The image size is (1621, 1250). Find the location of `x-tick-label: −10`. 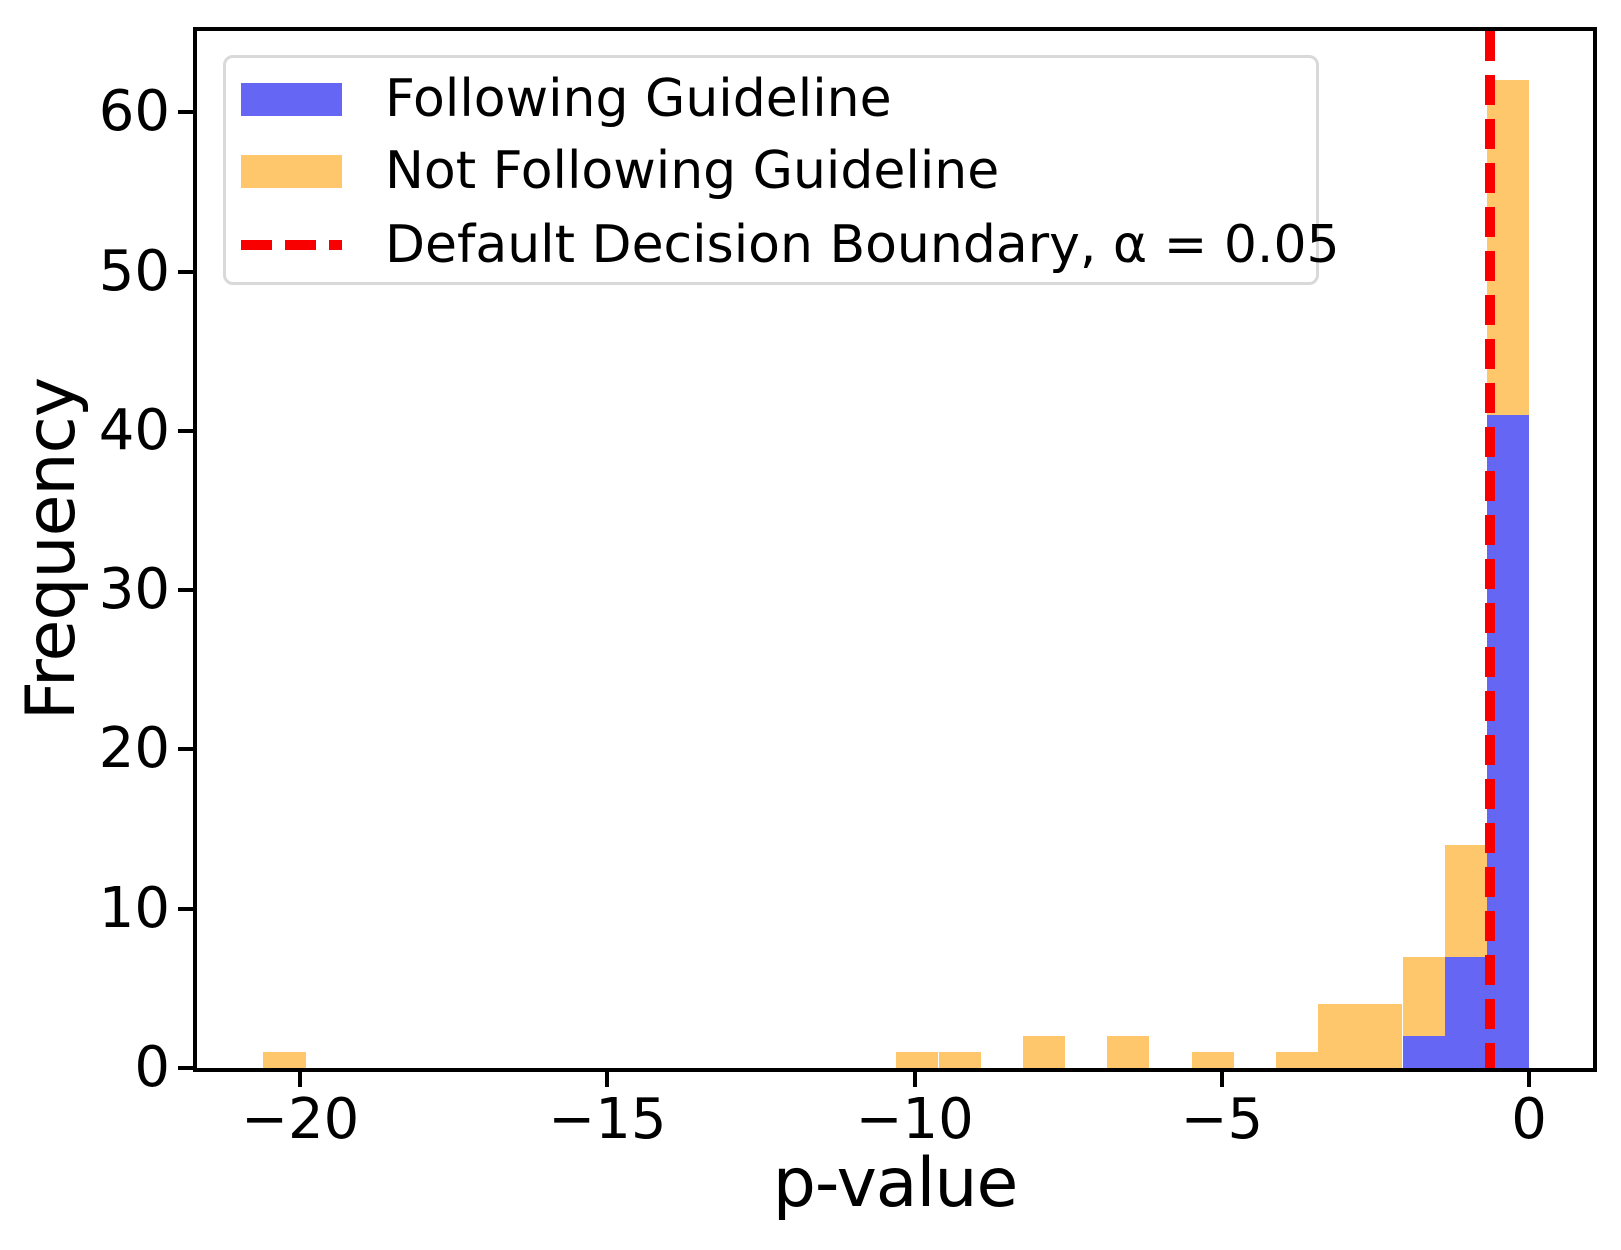

x-tick-label: −10 is located at coordinates (914, 1119).